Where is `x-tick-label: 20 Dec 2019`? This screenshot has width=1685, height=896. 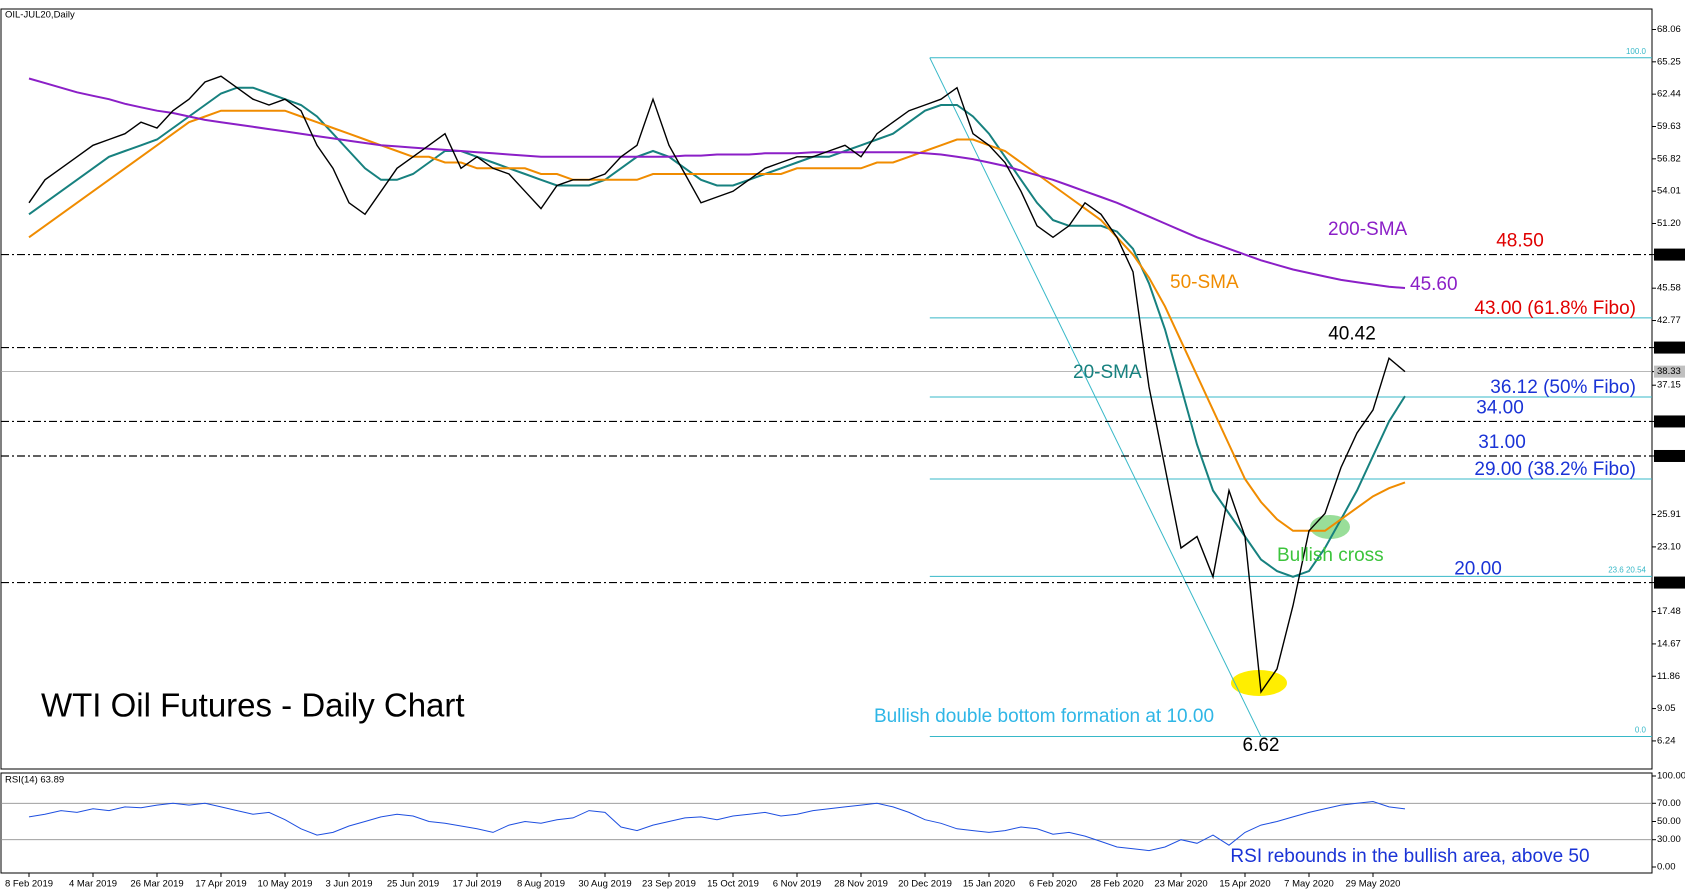 x-tick-label: 20 Dec 2019 is located at coordinates (925, 884).